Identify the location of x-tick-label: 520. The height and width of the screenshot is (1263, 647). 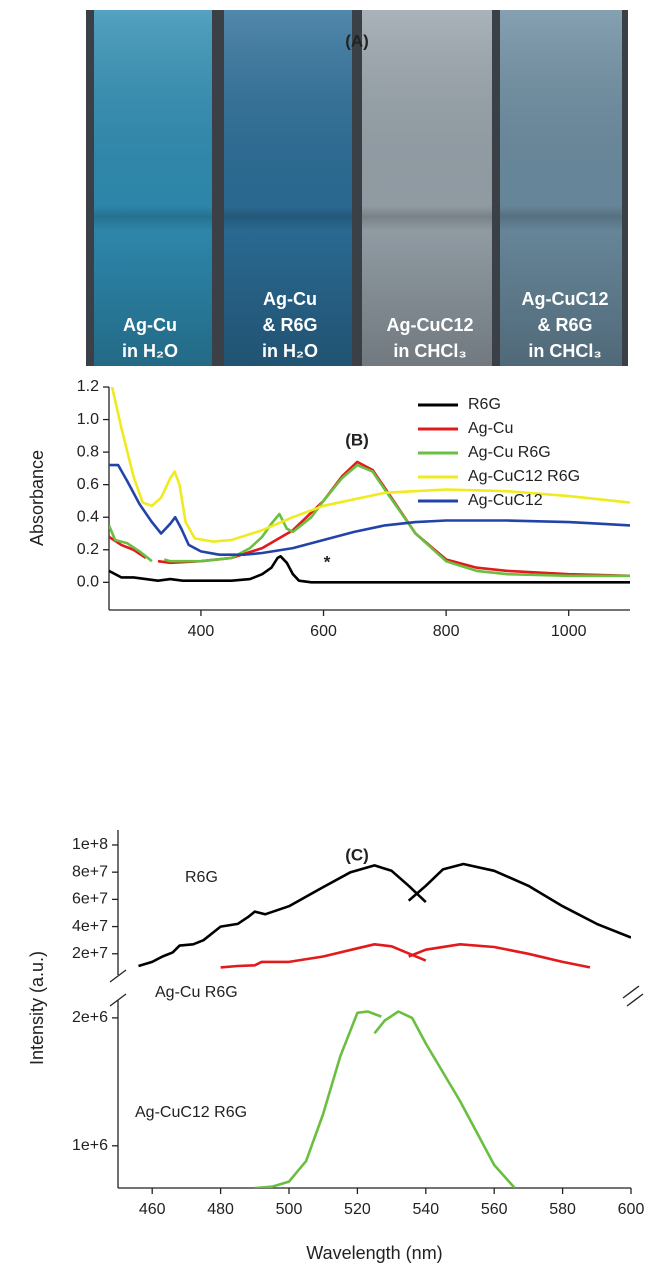
(357, 1209).